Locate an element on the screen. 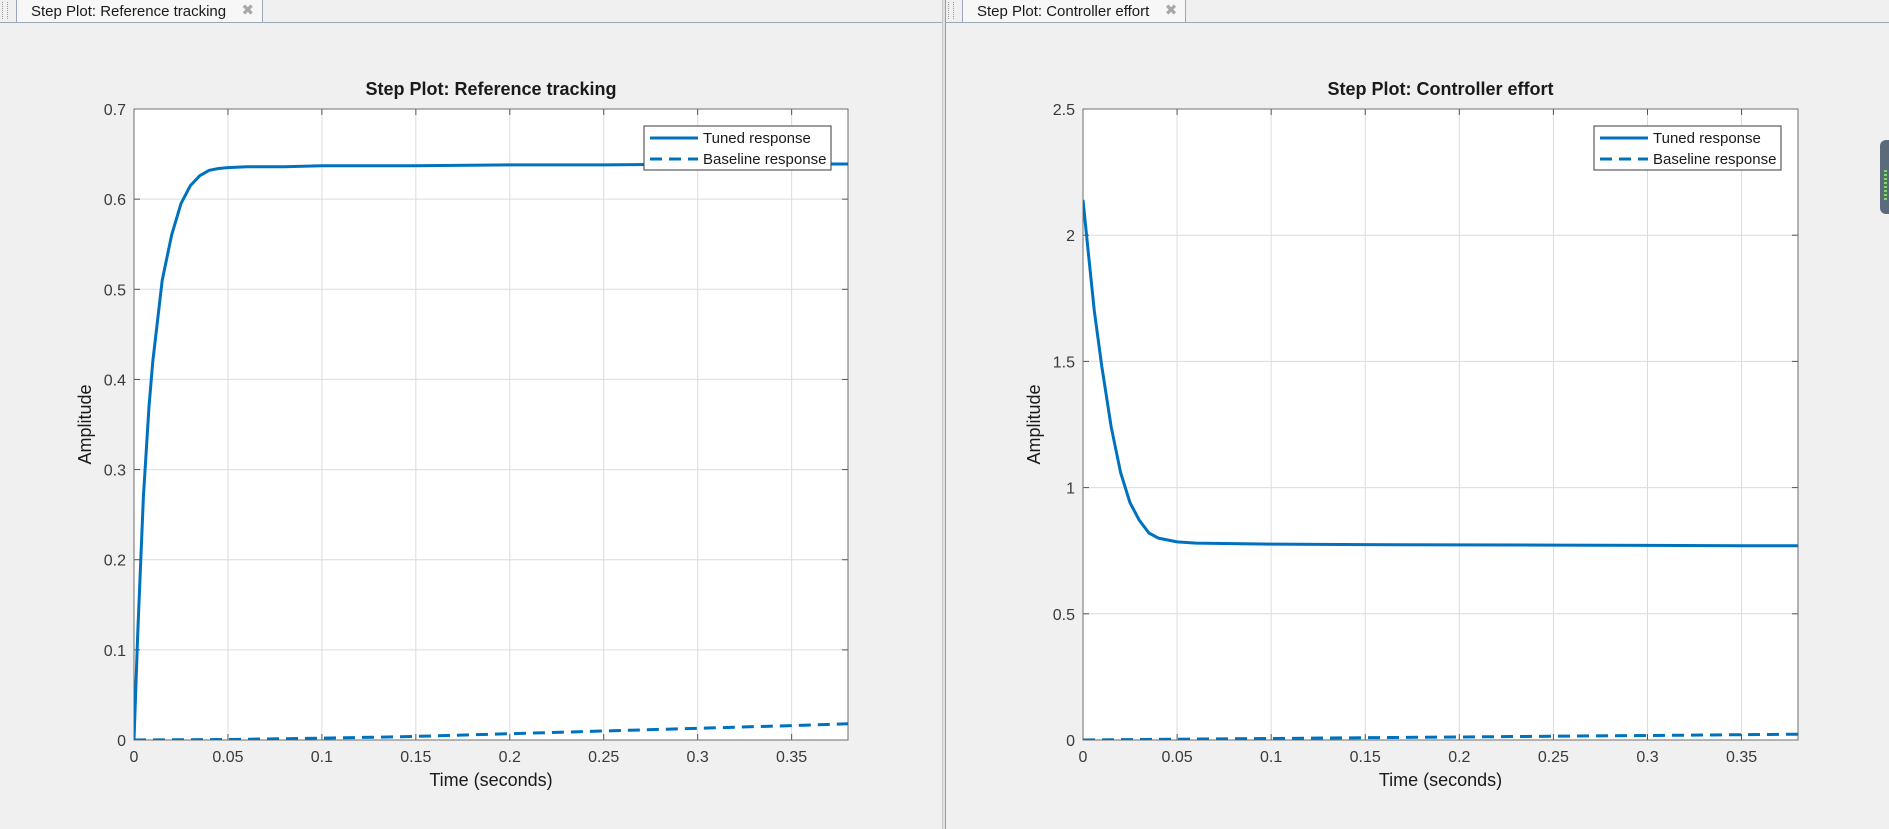  left-drag-grip is located at coordinates (5, 10).